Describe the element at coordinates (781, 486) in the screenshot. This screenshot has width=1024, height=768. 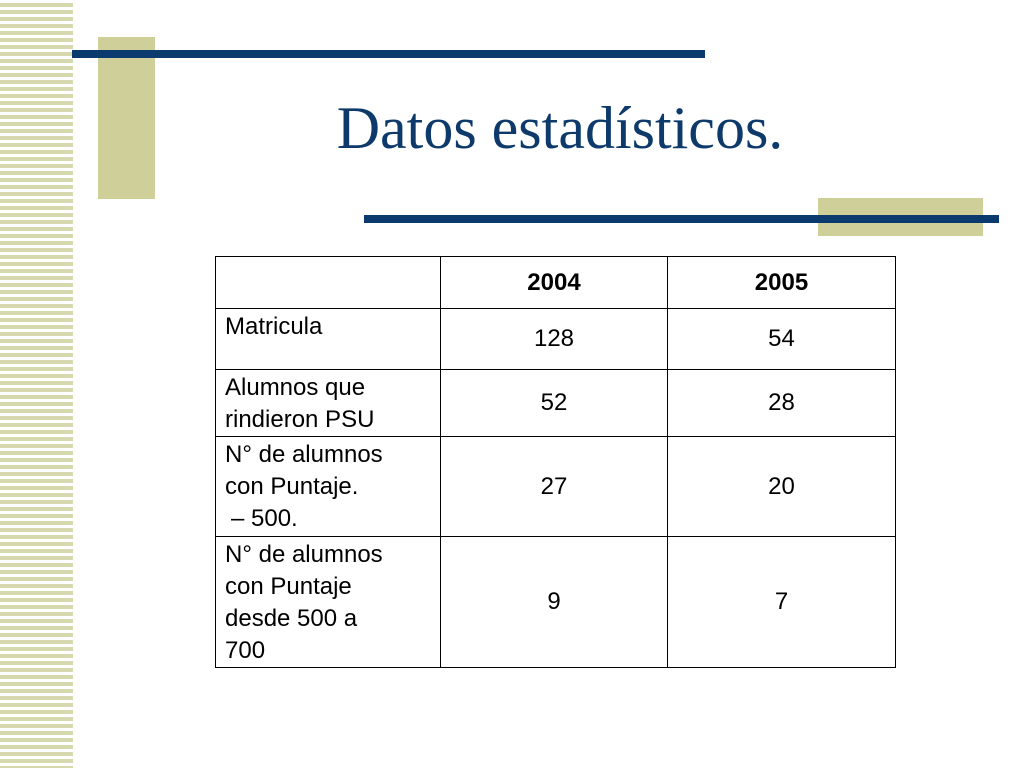
I see `value-cell-2005: 20` at that location.